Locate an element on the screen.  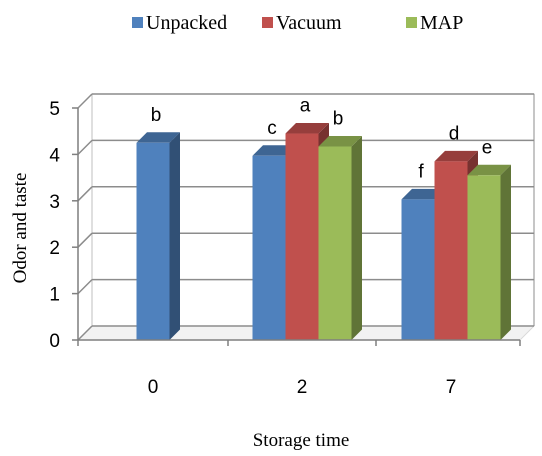
bar-letter-label: c is located at coordinates (272, 128).